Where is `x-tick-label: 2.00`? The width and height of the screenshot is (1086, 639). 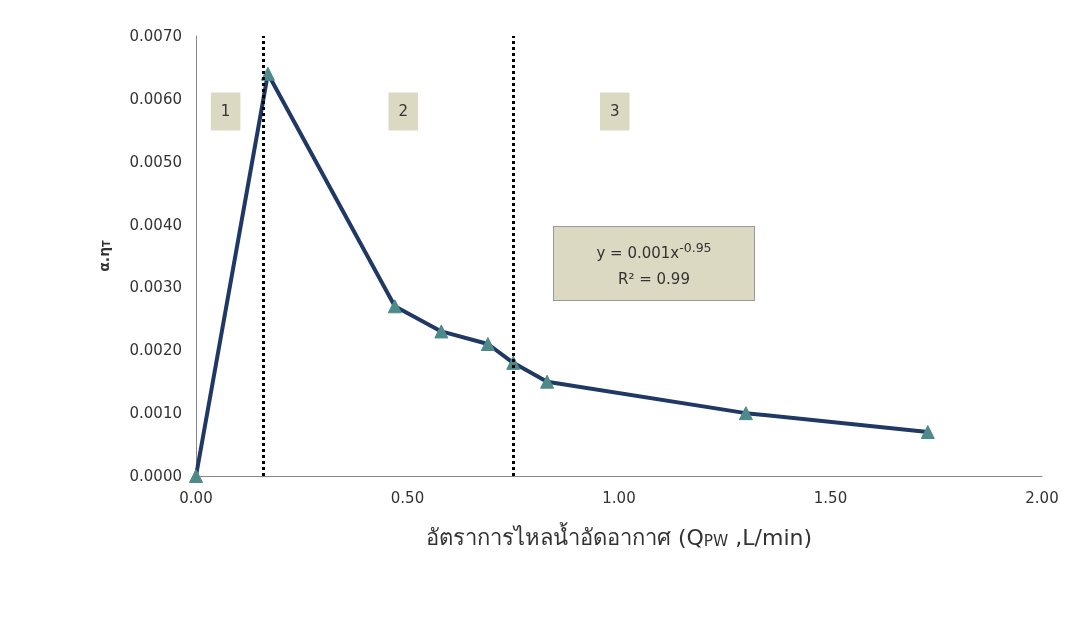
x-tick-label: 2.00 is located at coordinates (1042, 497).